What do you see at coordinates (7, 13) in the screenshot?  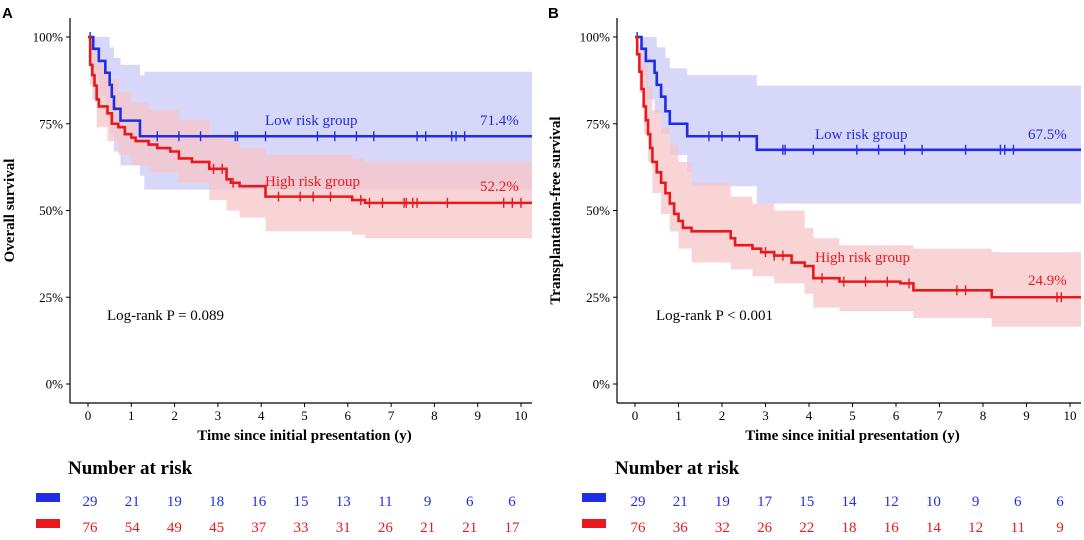 I see `panel-letter-a: A` at bounding box center [7, 13].